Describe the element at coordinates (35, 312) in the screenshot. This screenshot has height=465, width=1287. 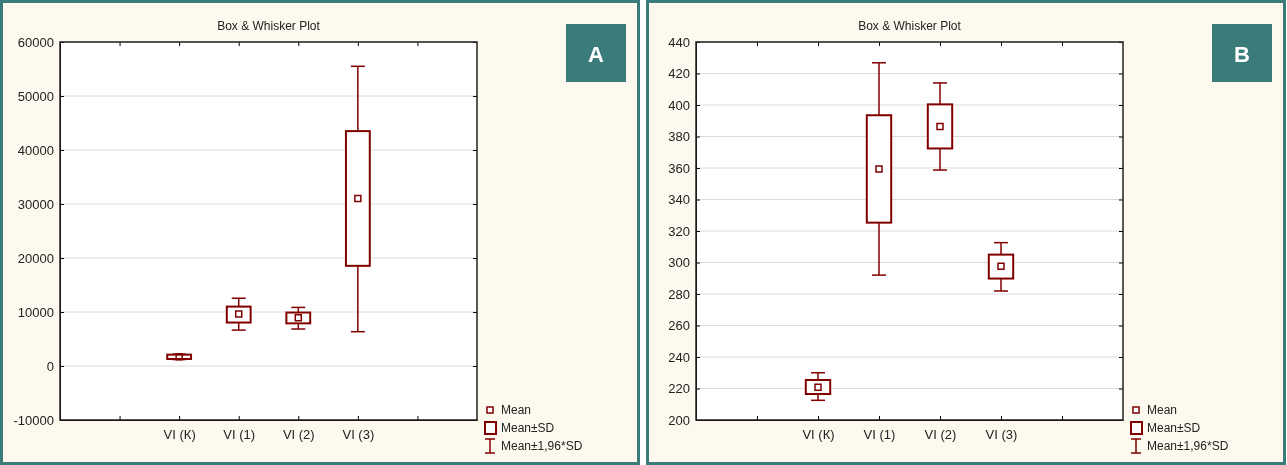
I see `y-tick-label: 10000` at that location.